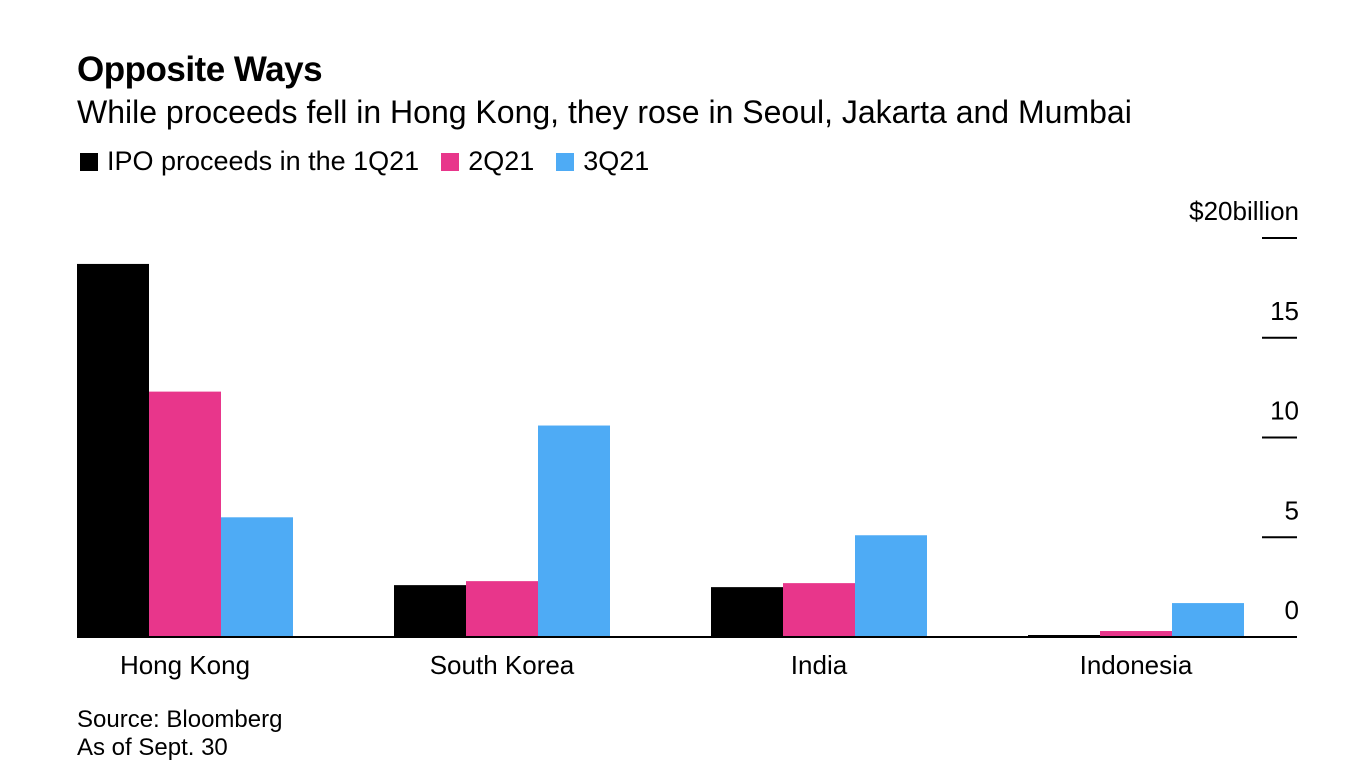 This screenshot has width=1354, height=776. Describe the element at coordinates (263, 161) in the screenshot. I see `legend-label-series-1: IPO proceeds in the 1Q21` at that location.